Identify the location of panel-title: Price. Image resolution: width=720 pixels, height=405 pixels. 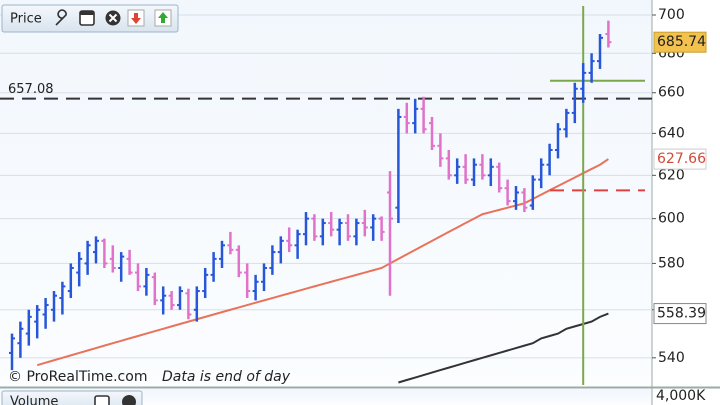
(26, 19).